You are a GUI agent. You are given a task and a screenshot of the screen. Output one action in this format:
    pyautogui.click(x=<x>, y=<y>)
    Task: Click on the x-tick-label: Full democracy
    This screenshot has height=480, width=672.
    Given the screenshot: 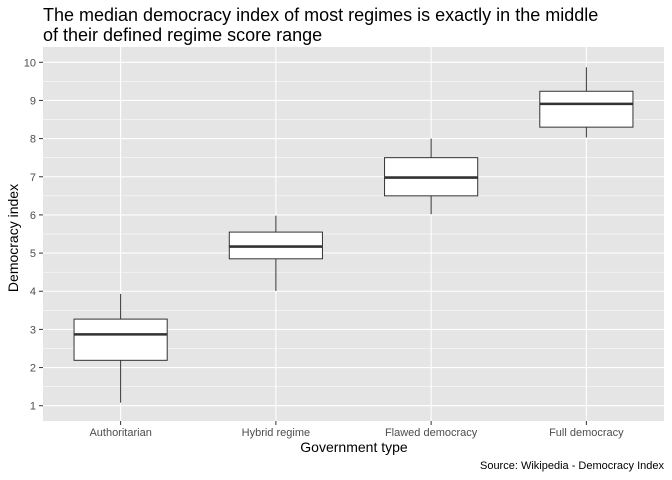 What is the action you would take?
    pyautogui.click(x=586, y=433)
    